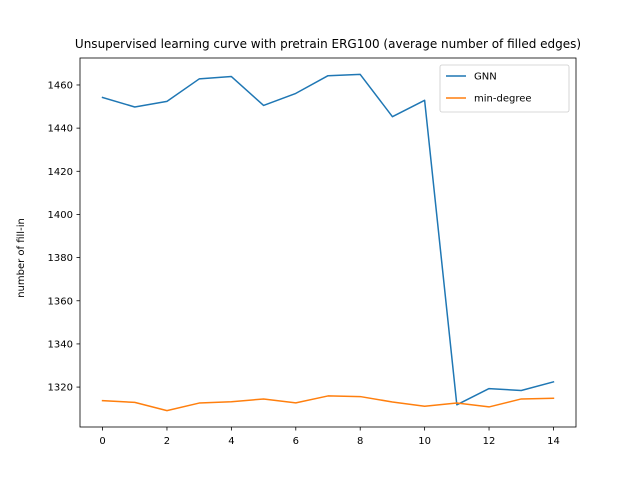  Describe the element at coordinates (60, 85) in the screenshot. I see `y-tick-label-7: 1460` at that location.